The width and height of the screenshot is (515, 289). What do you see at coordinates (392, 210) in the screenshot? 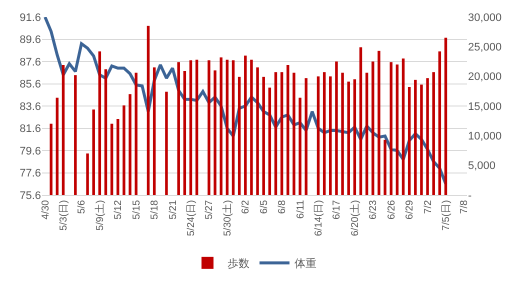
I see `x-tick-label: 6/26` at bounding box center [392, 210].